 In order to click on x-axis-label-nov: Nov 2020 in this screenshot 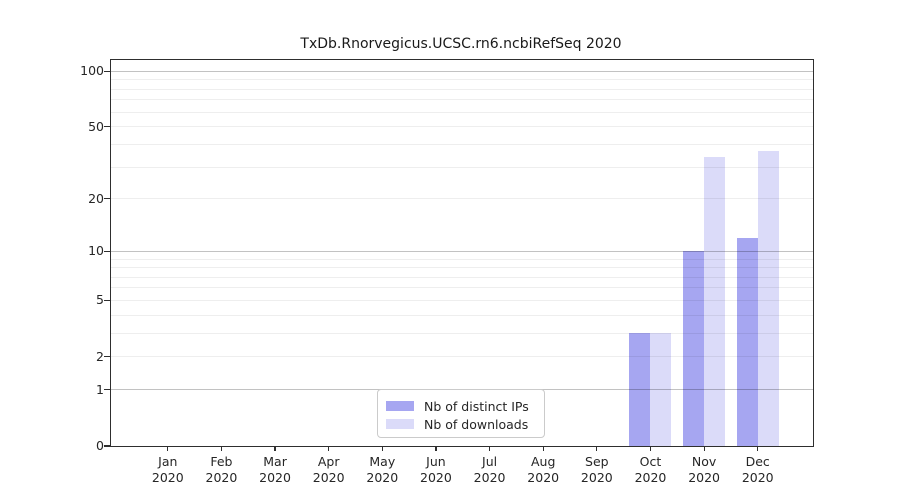, I will do `click(704, 469)`.